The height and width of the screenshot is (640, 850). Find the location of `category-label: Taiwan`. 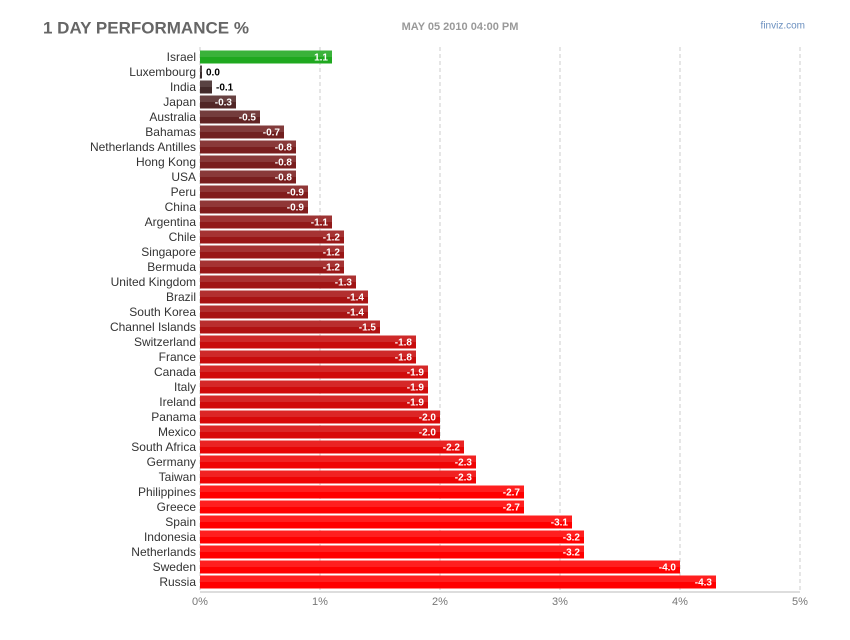

category-label: Taiwan is located at coordinates (177, 477).